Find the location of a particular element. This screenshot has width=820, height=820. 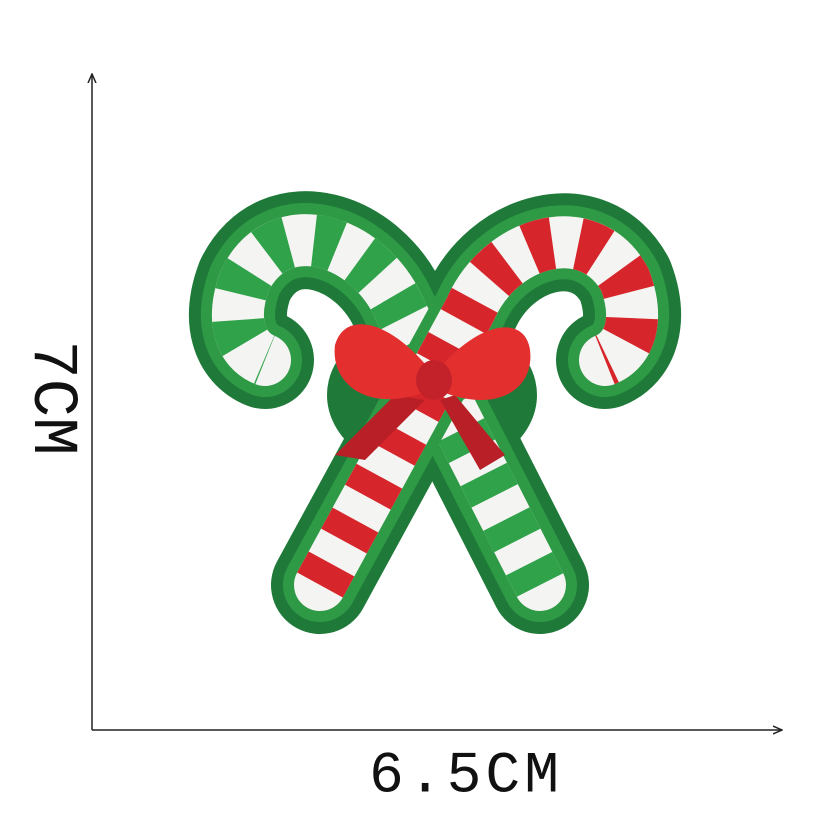

width-label: 6.5CM is located at coordinates (466, 776).